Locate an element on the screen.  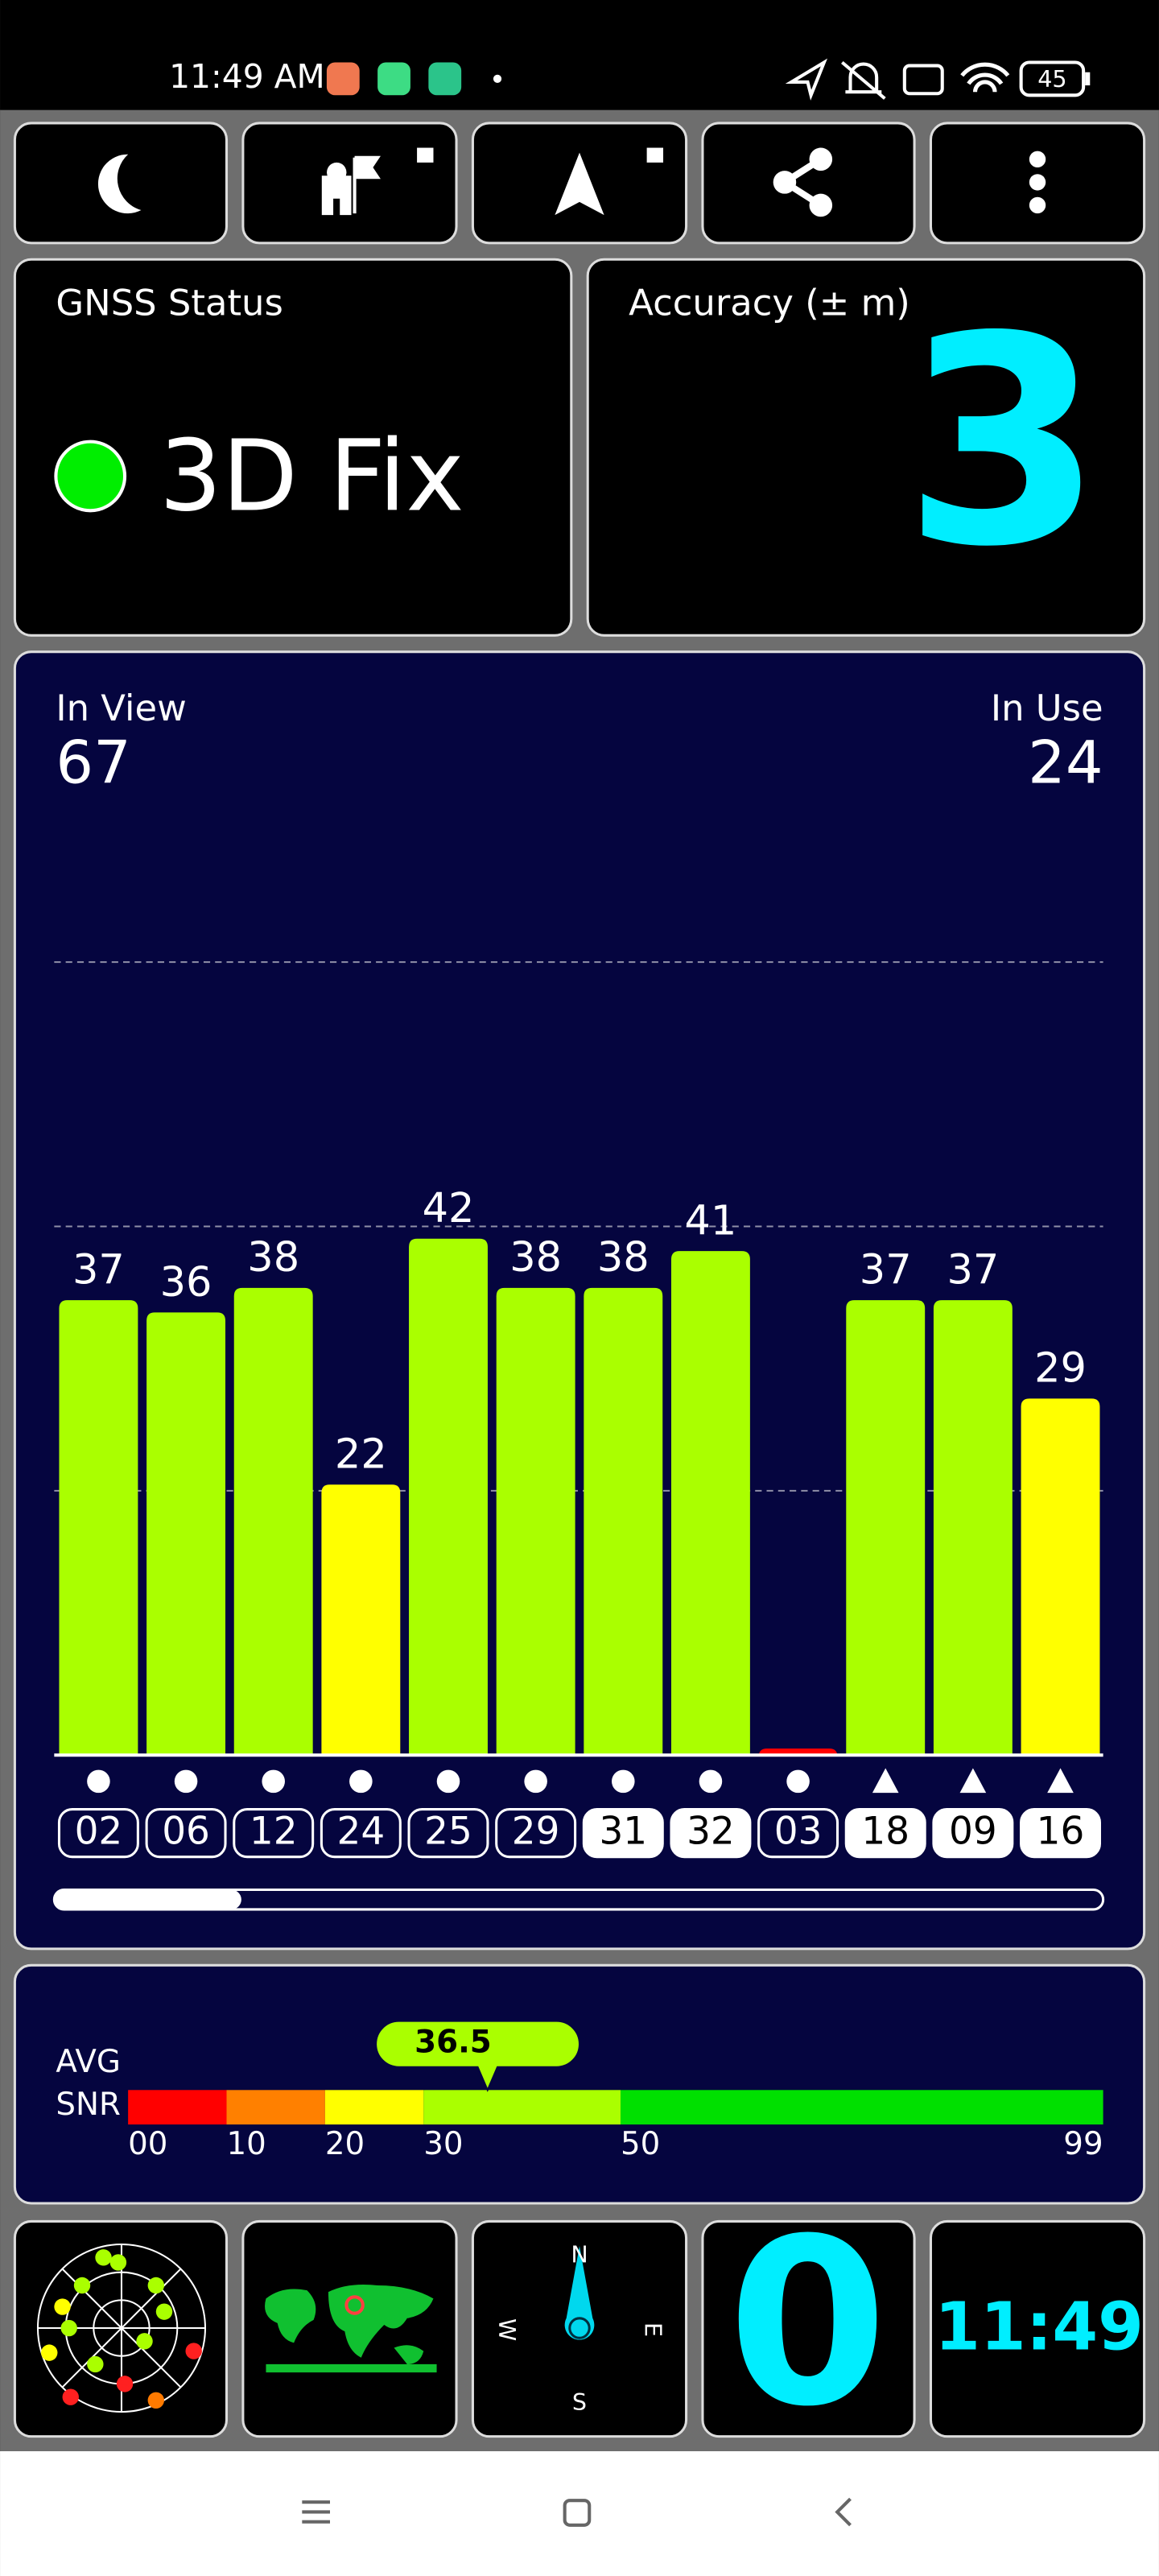
speed-widget is located at coordinates (808, 2328).